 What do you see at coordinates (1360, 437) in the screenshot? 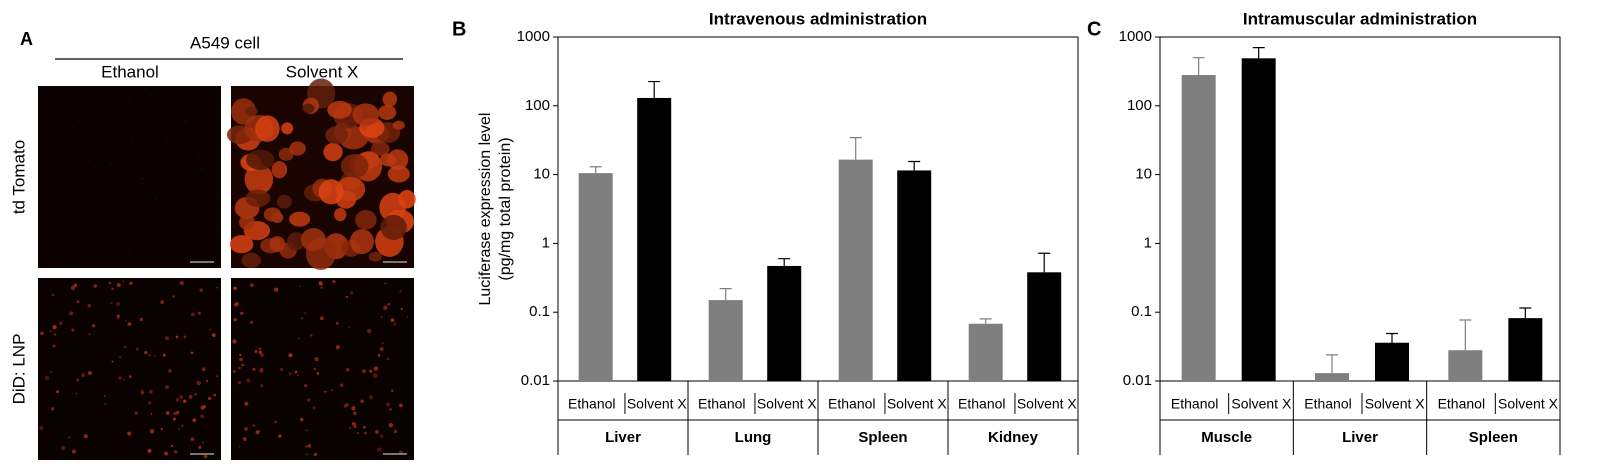
I see `category-label: Liver` at bounding box center [1360, 437].